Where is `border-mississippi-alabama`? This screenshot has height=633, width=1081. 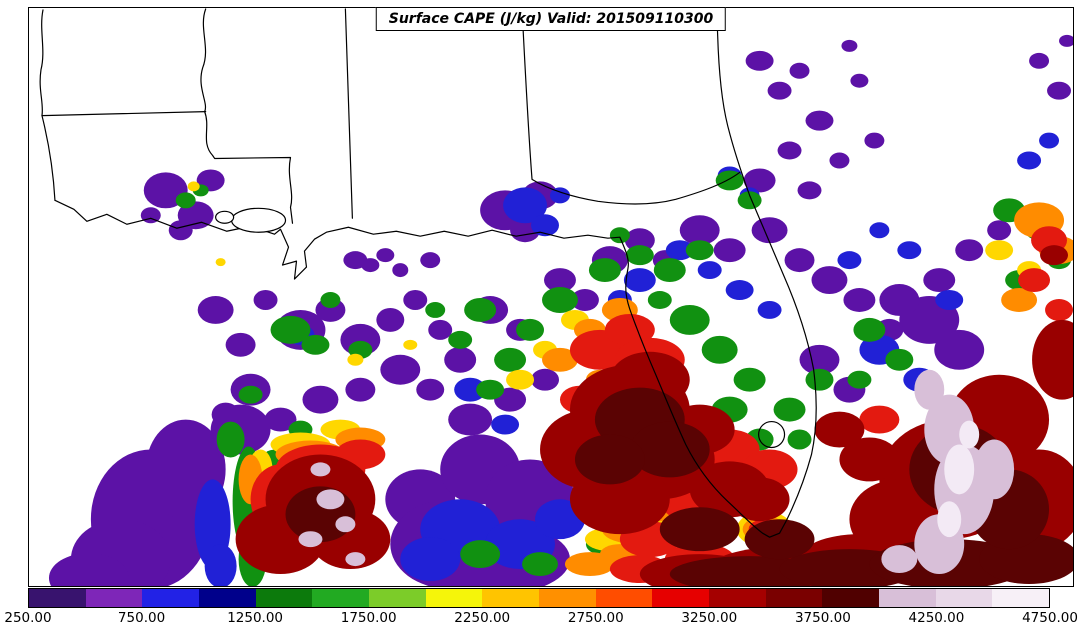 border-mississippi-alabama is located at coordinates (348, 113).